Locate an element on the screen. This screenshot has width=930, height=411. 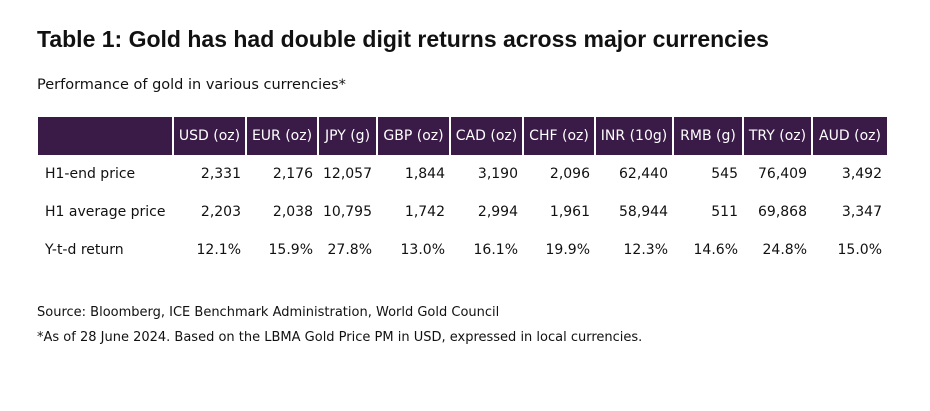
table-cell: 12.3% is located at coordinates (645, 250).